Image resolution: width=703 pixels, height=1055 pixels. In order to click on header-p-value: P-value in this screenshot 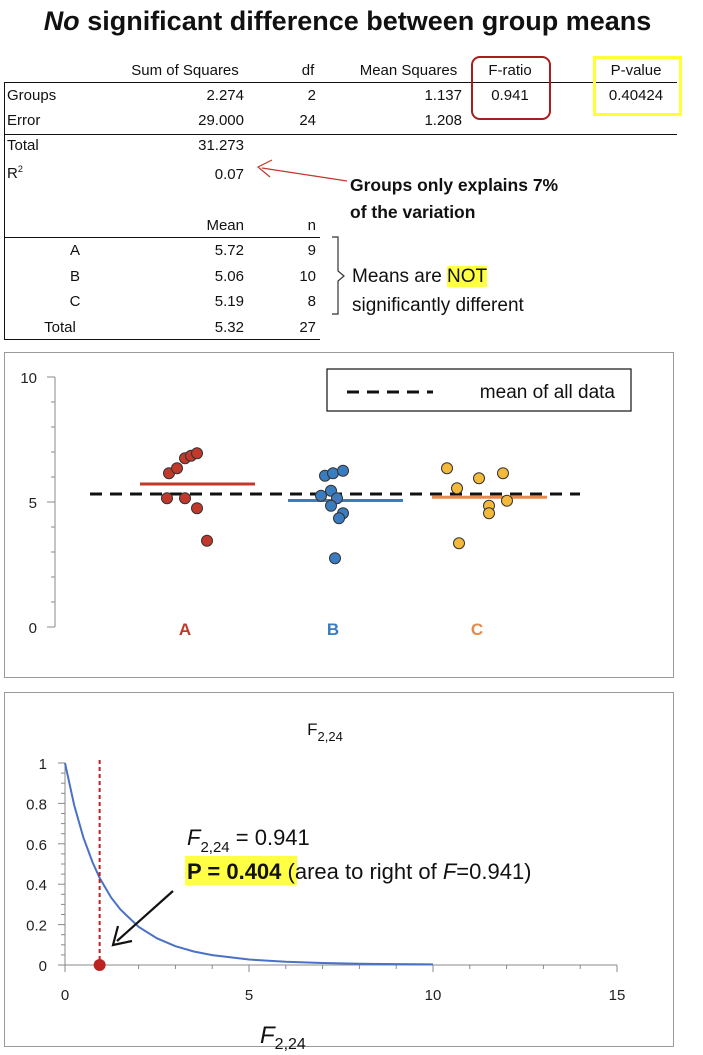, I will do `click(636, 70)`.